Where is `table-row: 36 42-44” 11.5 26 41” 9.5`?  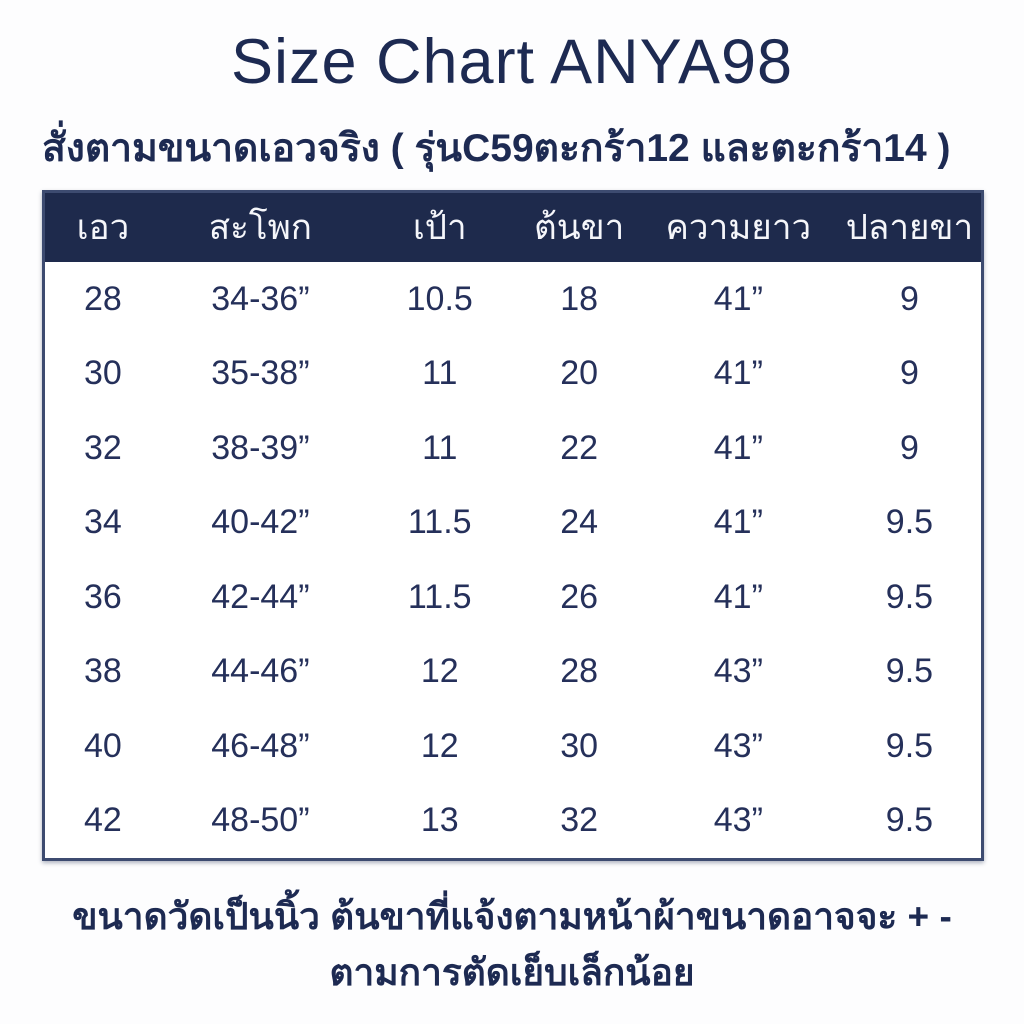
table-row: 36 42-44” 11.5 26 41” 9.5 is located at coordinates (513, 597).